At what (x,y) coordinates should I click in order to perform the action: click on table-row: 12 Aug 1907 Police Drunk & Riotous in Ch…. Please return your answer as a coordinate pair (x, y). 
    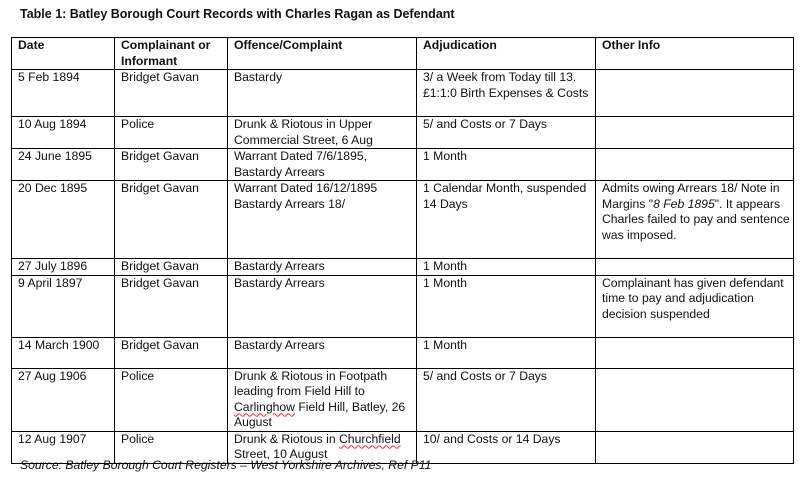
    Looking at the image, I should click on (402, 447).